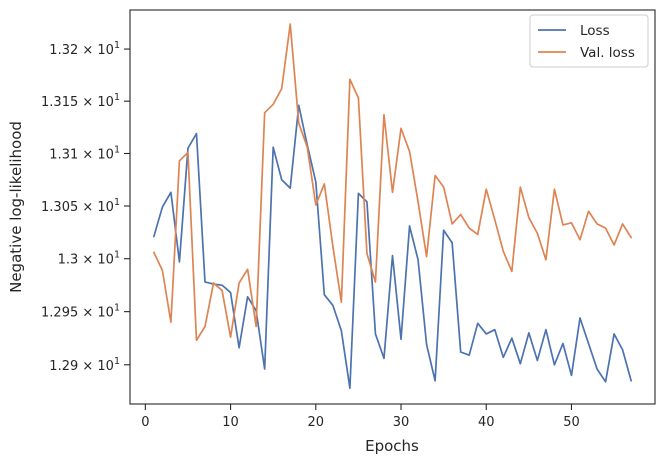 Image resolution: width=667 pixels, height=463 pixels. What do you see at coordinates (607, 53) in the screenshot?
I see `legend-label-val-loss: Val. loss` at bounding box center [607, 53].